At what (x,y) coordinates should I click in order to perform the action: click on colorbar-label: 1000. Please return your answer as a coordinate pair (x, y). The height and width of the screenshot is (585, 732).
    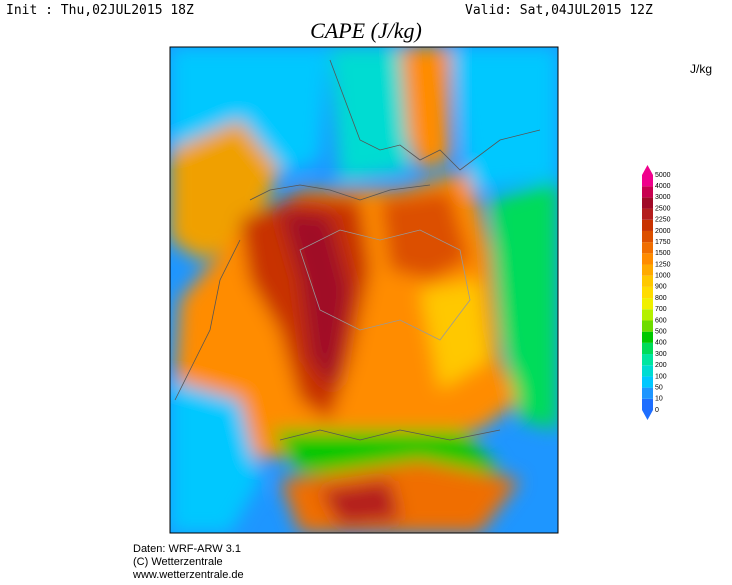
    Looking at the image, I should click on (663, 276).